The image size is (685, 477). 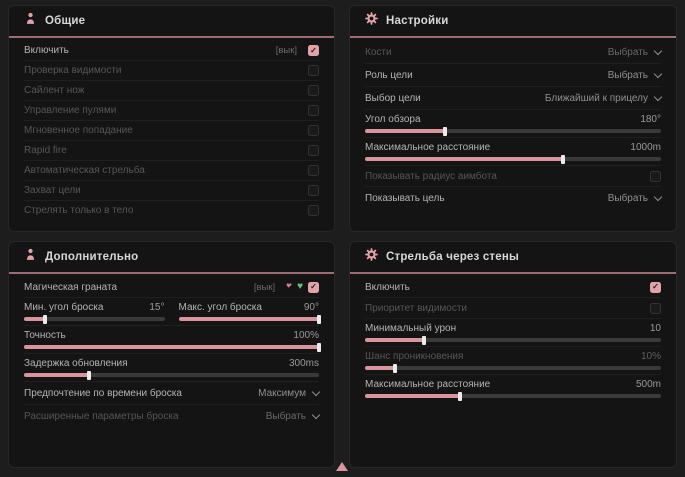 What do you see at coordinates (101, 416) in the screenshot?
I see `row-label: Расширенные параметры броска` at bounding box center [101, 416].